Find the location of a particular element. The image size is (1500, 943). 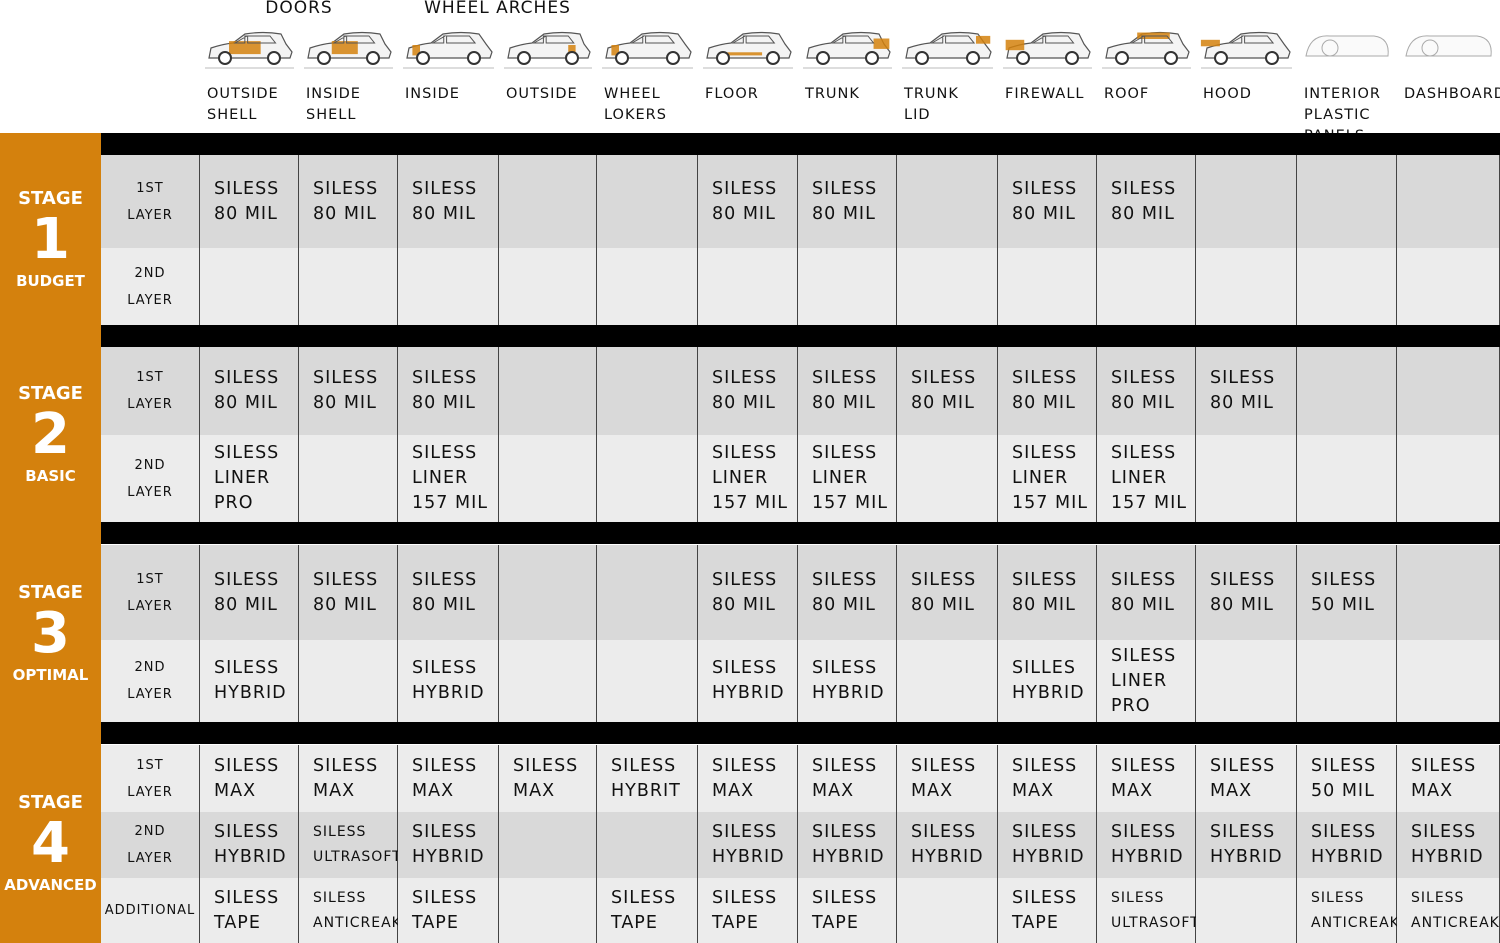

stage-name: OPTIMAL is located at coordinates (50, 674).